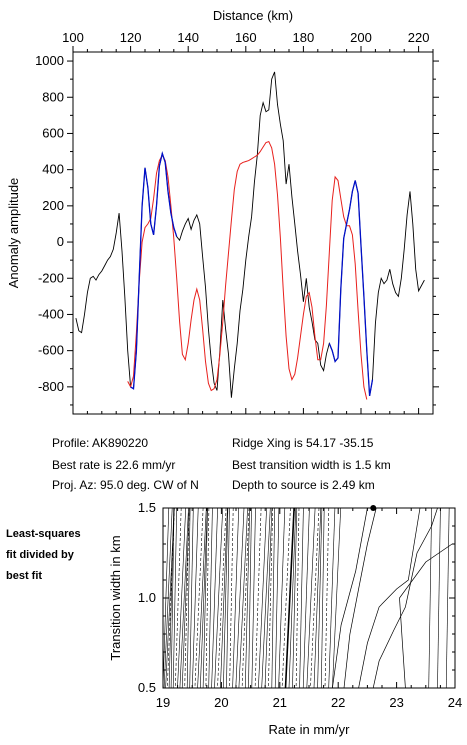  What do you see at coordinates (114, 465) in the screenshot?
I see `best-rate-label: Best rate is 22.6 mm/yr` at bounding box center [114, 465].